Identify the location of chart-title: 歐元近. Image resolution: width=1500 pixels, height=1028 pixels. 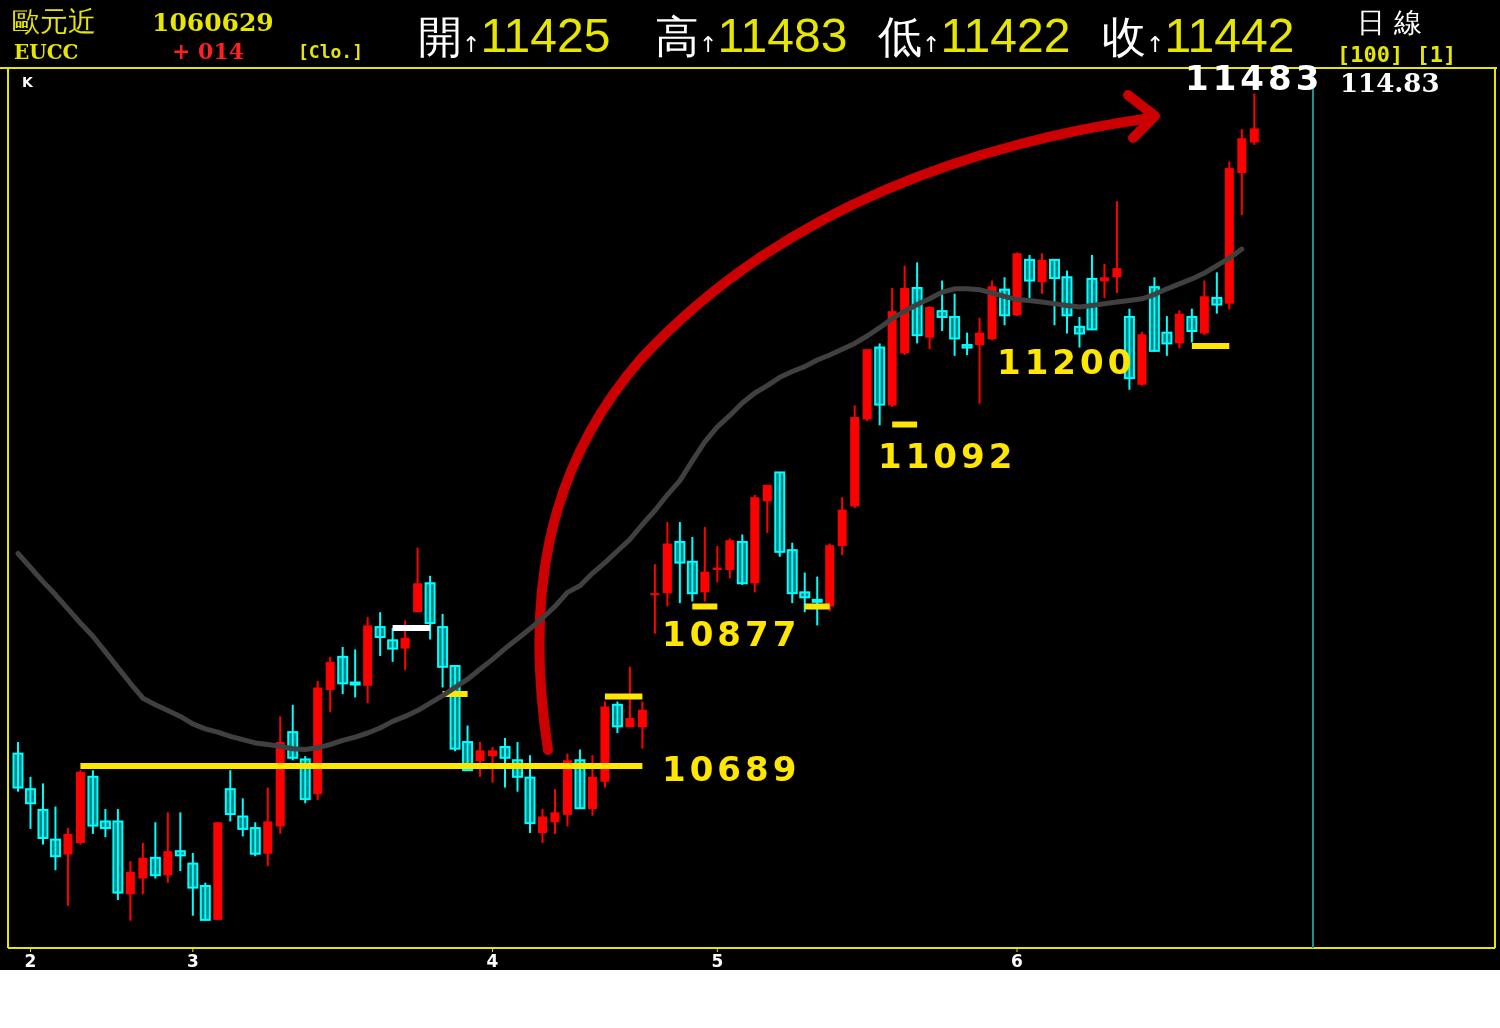
(54, 21).